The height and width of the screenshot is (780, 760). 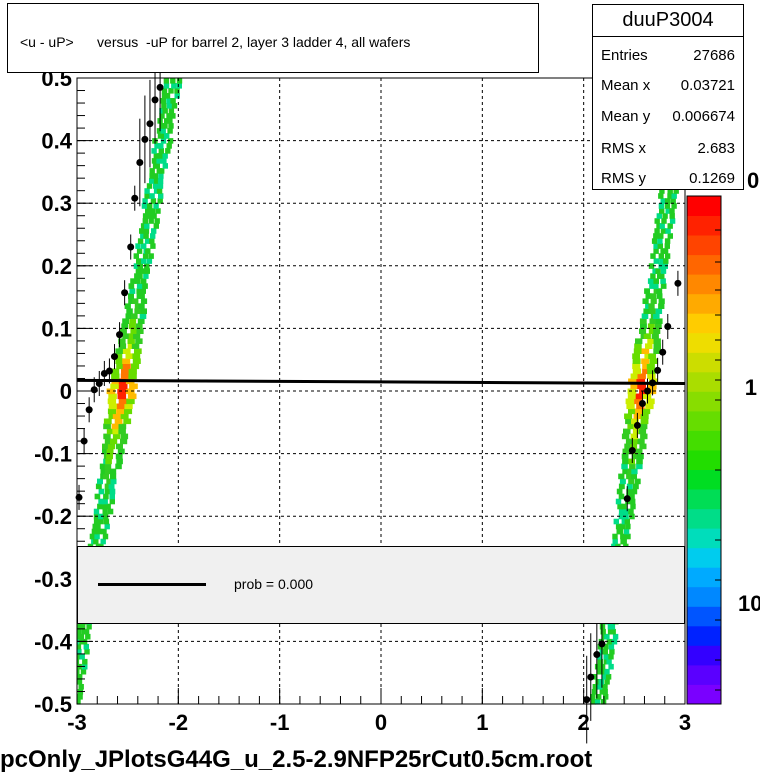 I want to click on color-palette: 1 10 0, so click(x=723, y=436).